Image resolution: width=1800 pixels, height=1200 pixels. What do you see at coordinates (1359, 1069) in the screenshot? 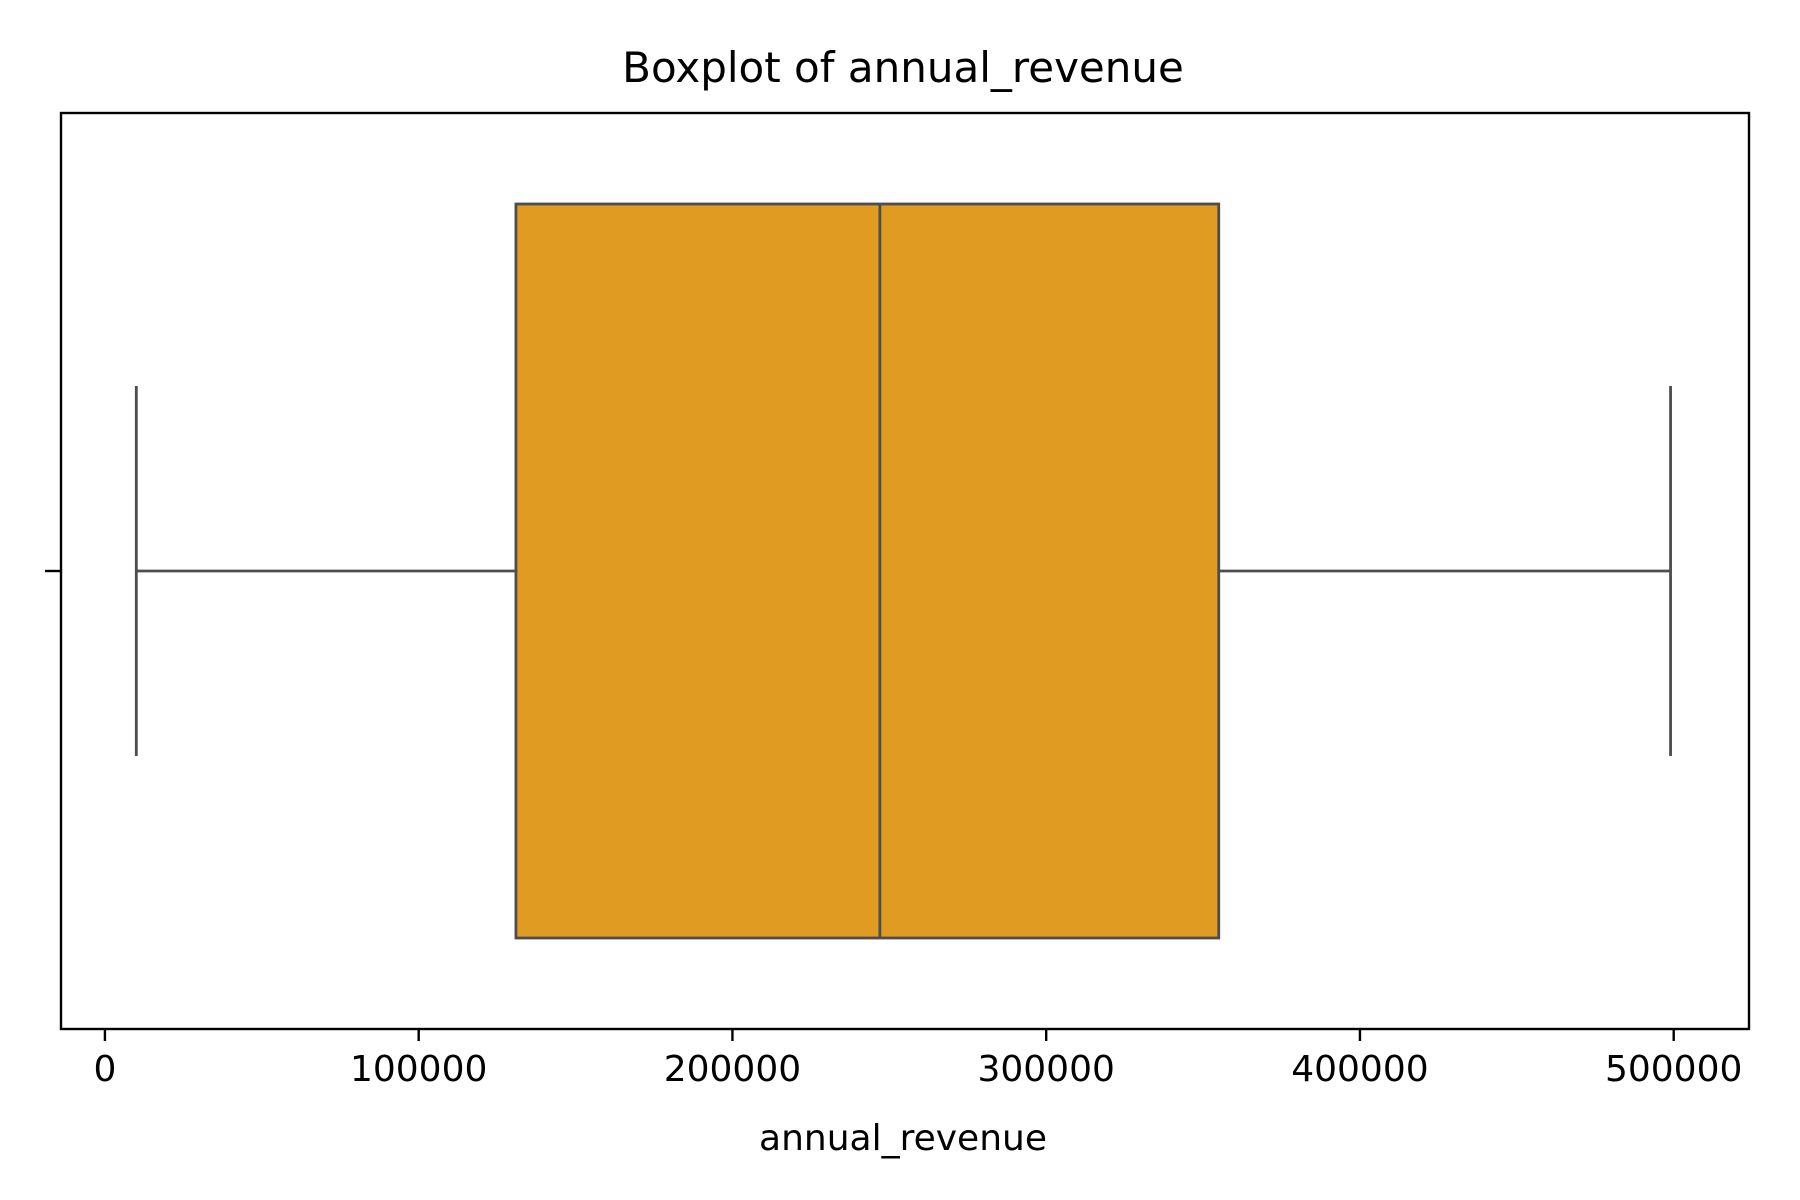
I see `x-tick-label: 400000` at bounding box center [1359, 1069].